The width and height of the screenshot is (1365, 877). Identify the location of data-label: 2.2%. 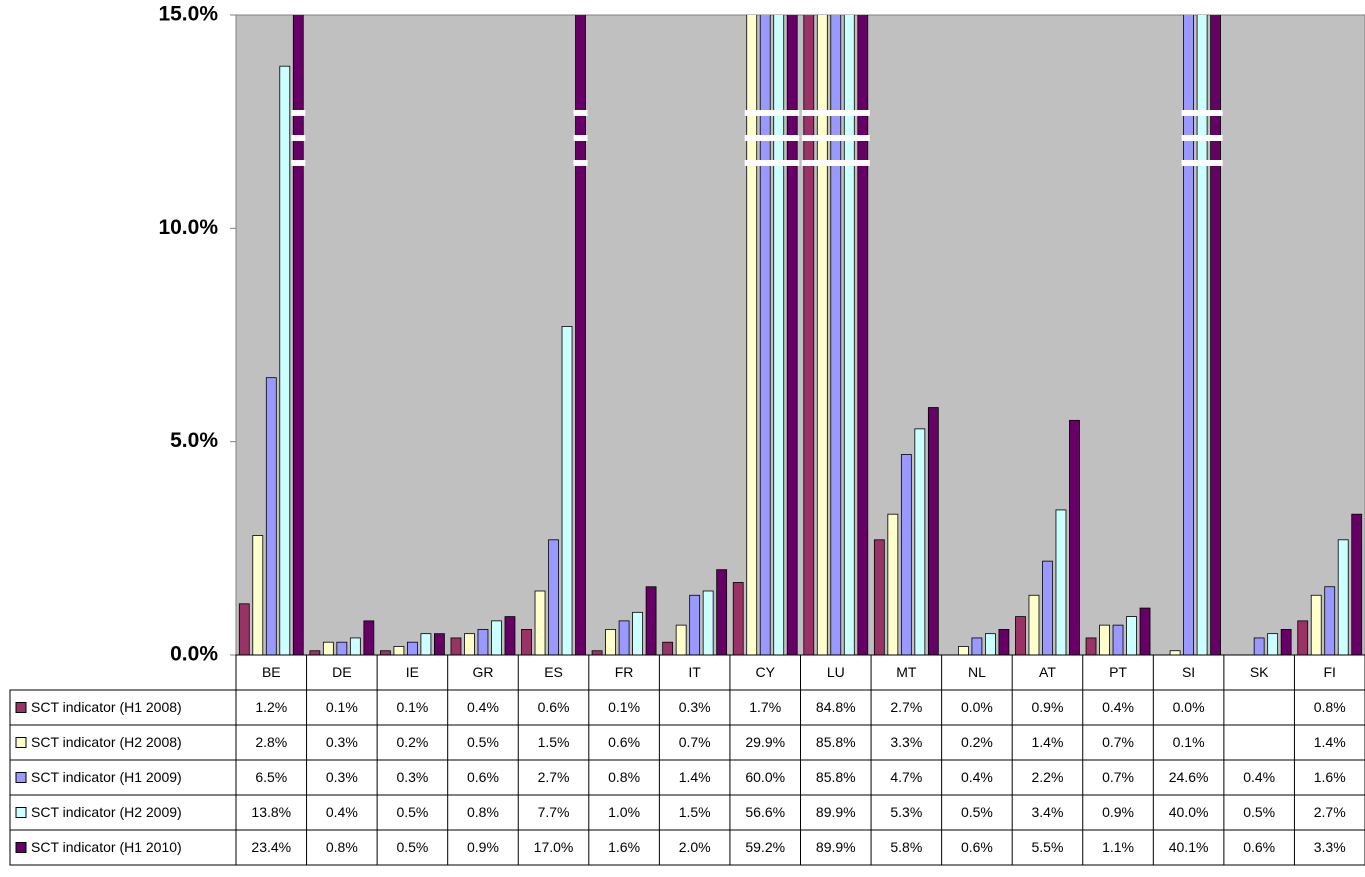
(1048, 777).